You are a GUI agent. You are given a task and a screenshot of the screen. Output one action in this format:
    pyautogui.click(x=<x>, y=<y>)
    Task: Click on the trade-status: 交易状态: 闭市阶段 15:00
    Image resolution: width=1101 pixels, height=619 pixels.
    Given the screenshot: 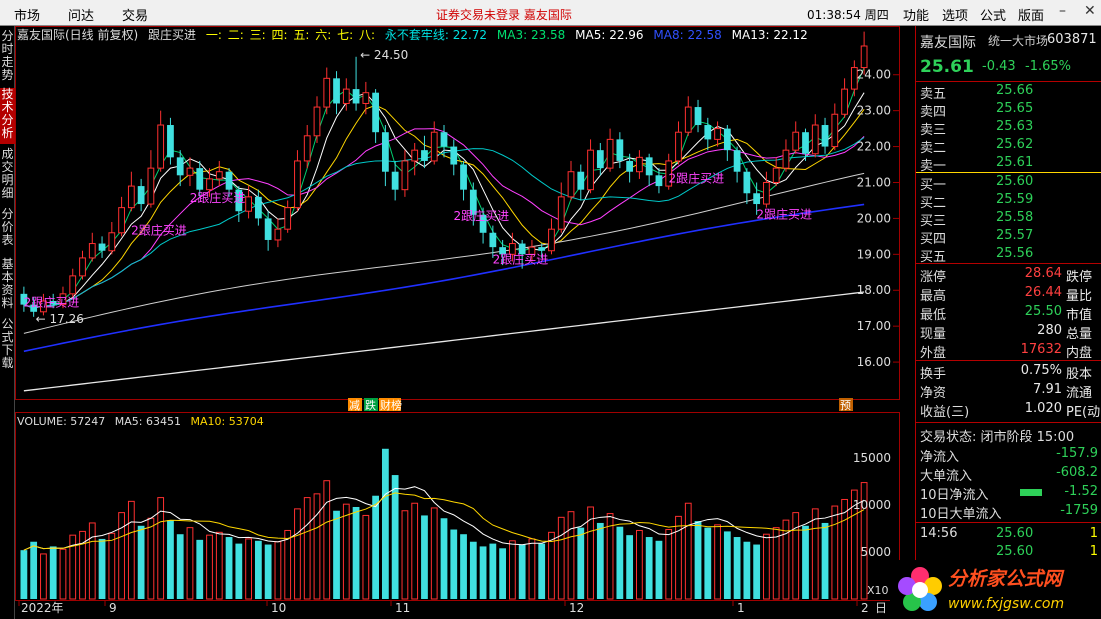 What is the action you would take?
    pyautogui.click(x=997, y=437)
    